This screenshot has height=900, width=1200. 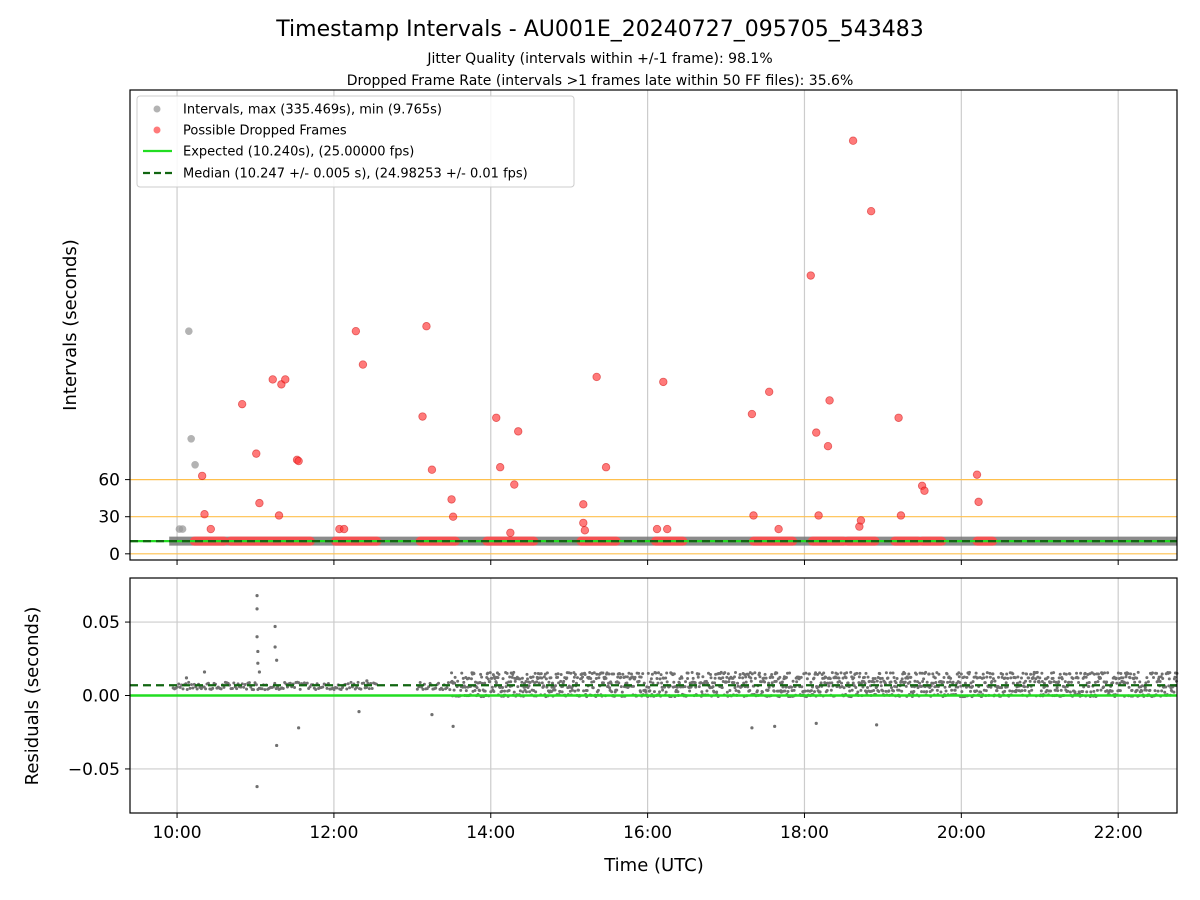 What do you see at coordinates (101, 623) in the screenshot?
I see `bottom-y-tick-label-2: 0.05` at bounding box center [101, 623].